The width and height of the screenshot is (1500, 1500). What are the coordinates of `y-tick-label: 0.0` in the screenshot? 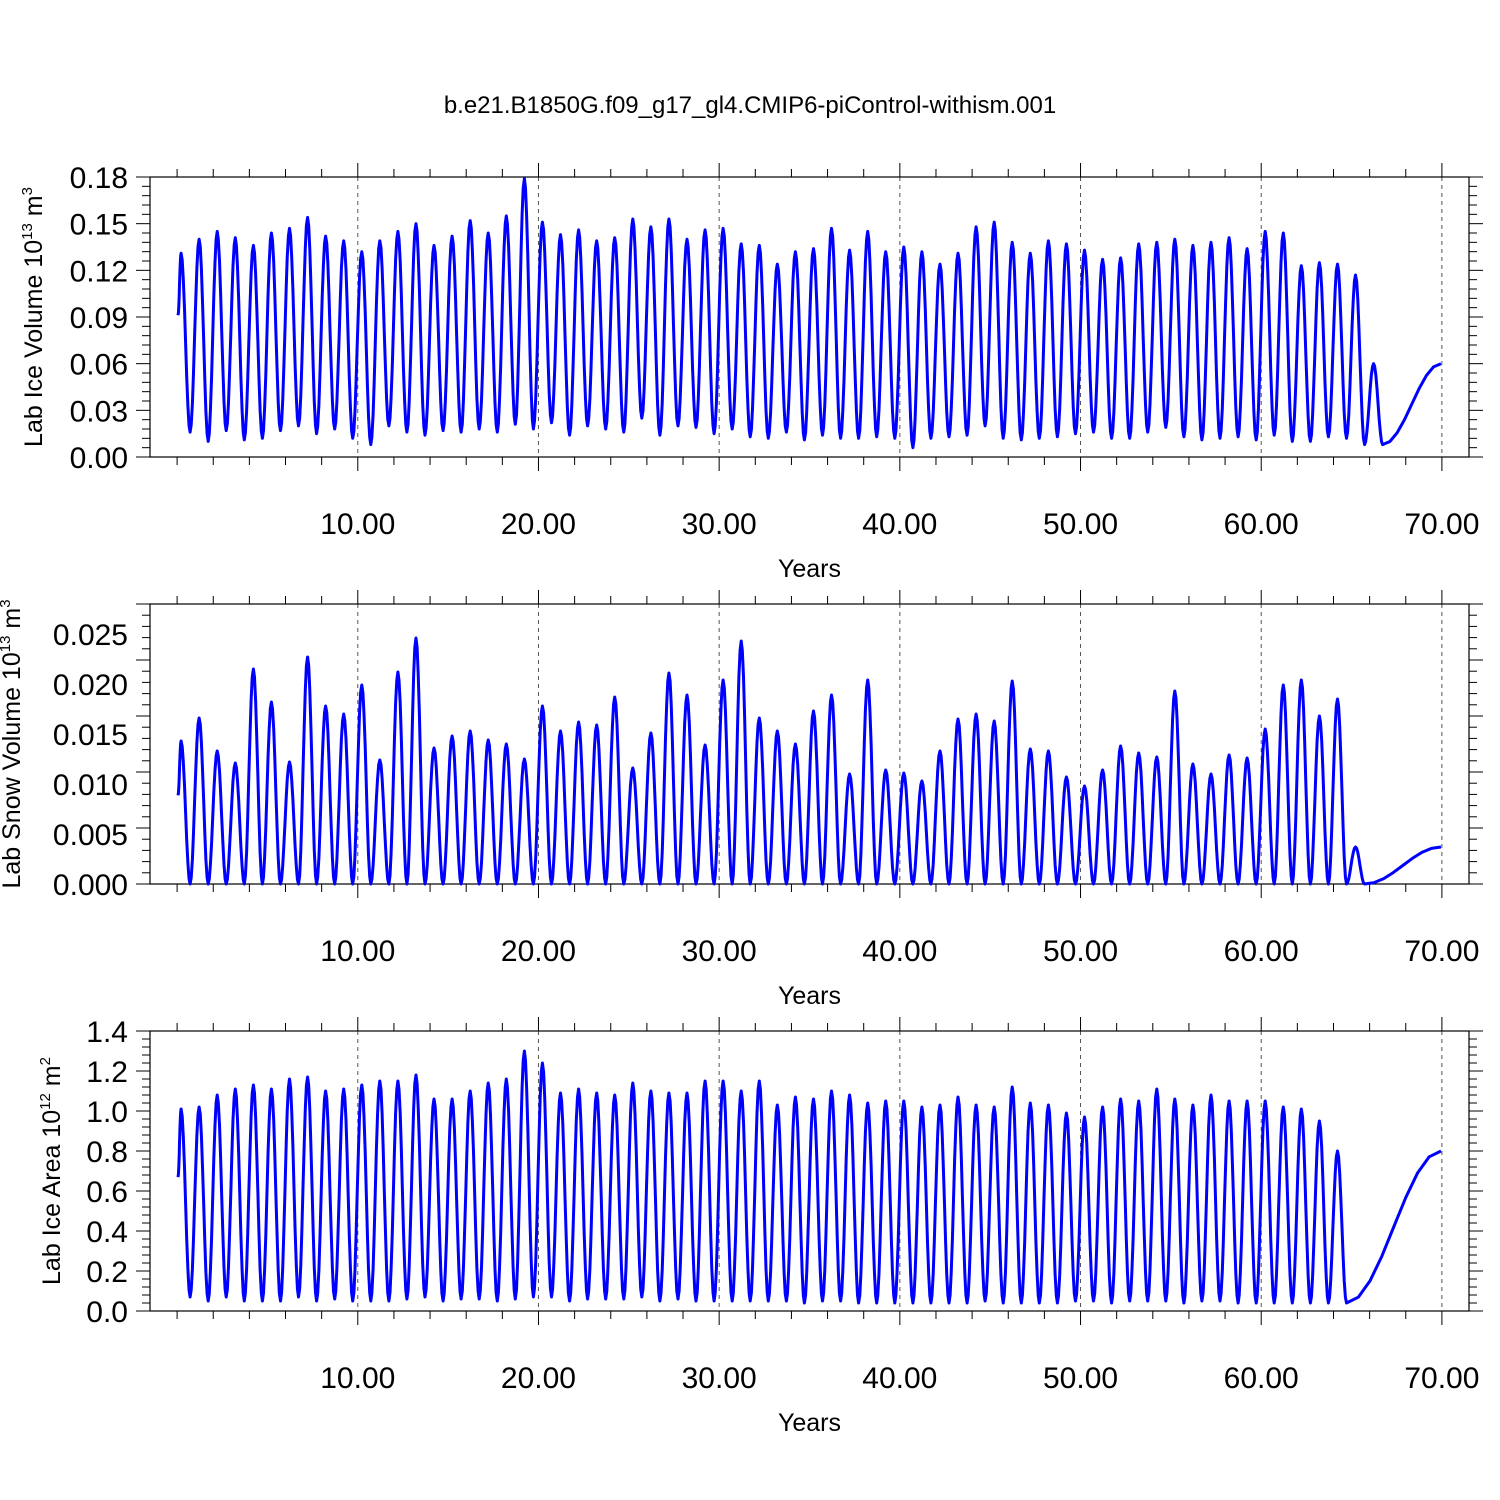 It's located at (107, 1312).